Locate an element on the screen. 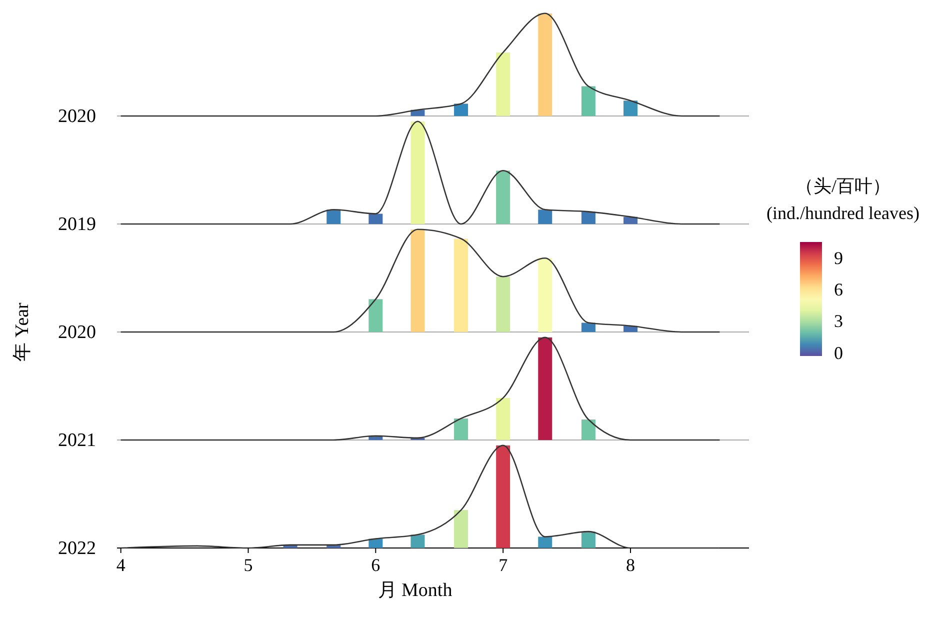 The image size is (937, 617). text: 2019 is located at coordinates (77, 224).